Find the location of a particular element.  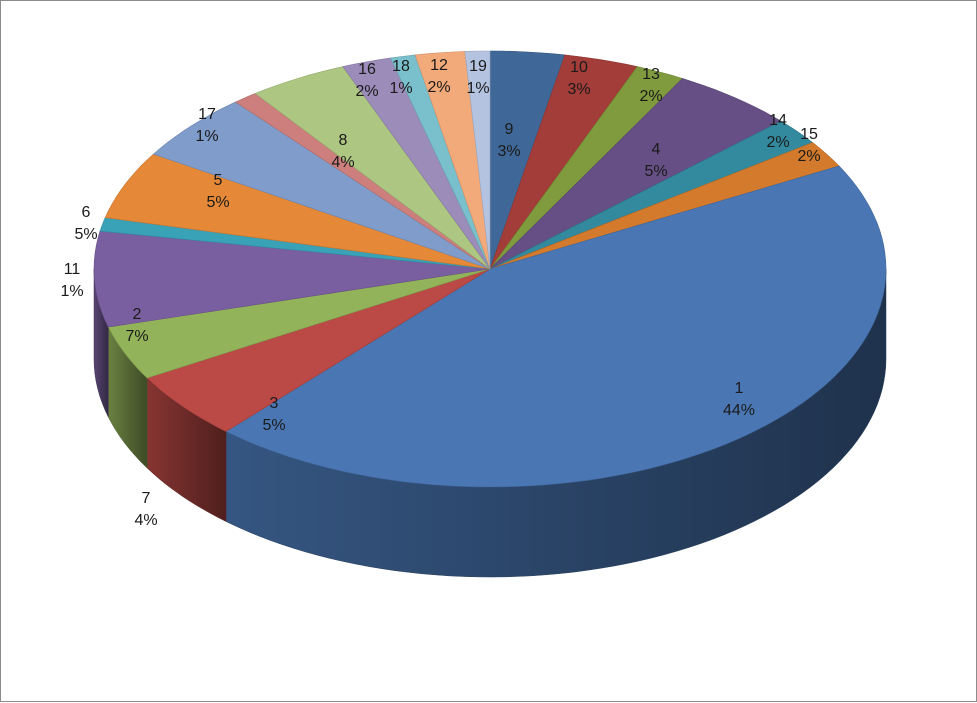

data-label-category: 5 is located at coordinates (218, 180).